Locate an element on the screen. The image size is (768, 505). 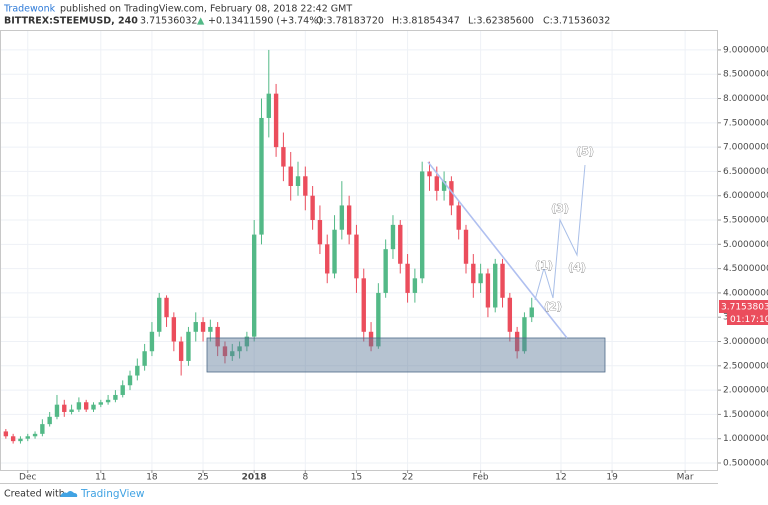
y-tick-label: 8.50000000 is located at coordinates (745, 75).